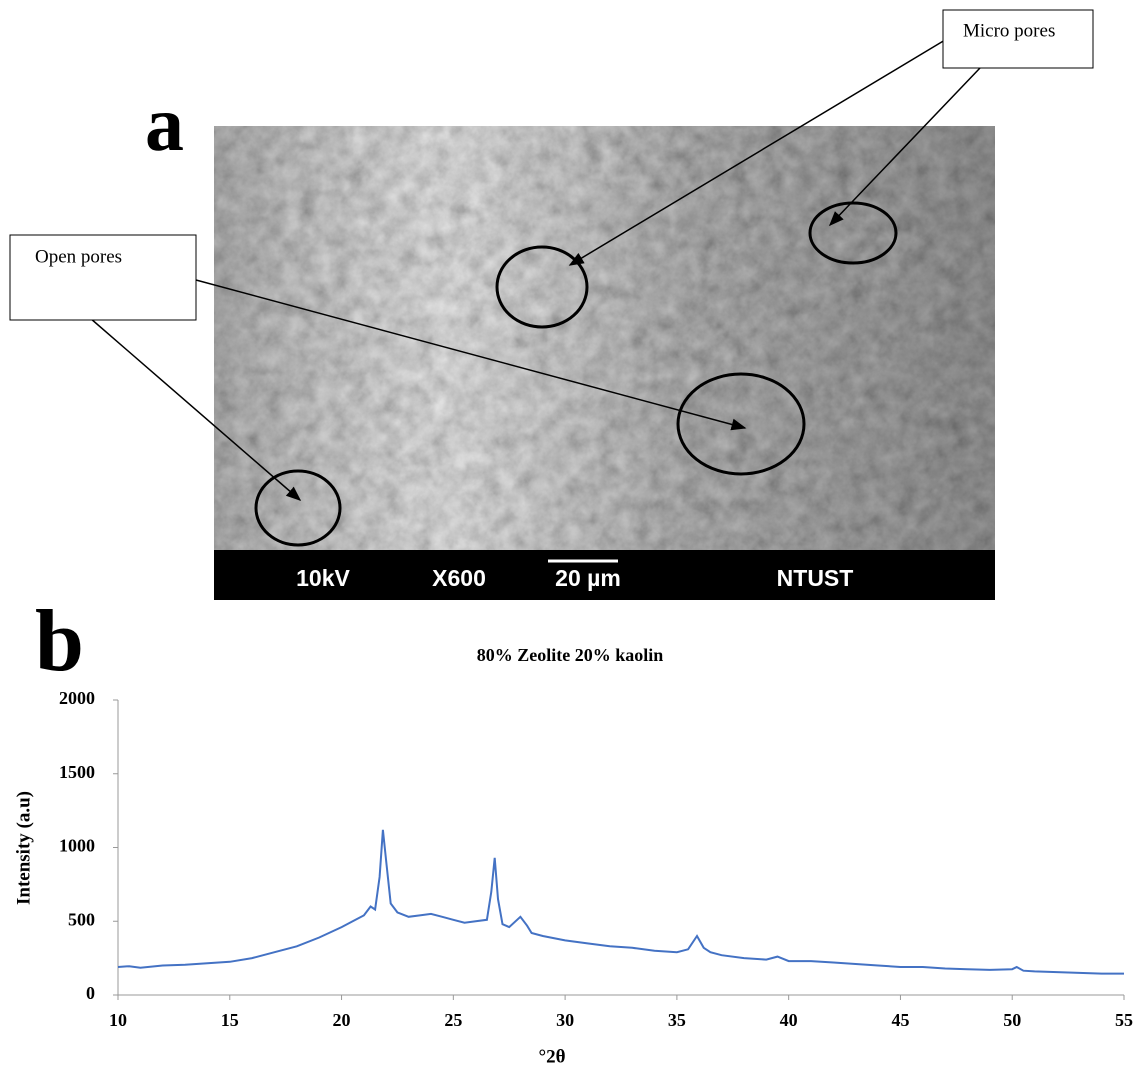 This screenshot has height=1082, width=1145. What do you see at coordinates (677, 1020) in the screenshot?
I see `x-tick-label: 35` at bounding box center [677, 1020].